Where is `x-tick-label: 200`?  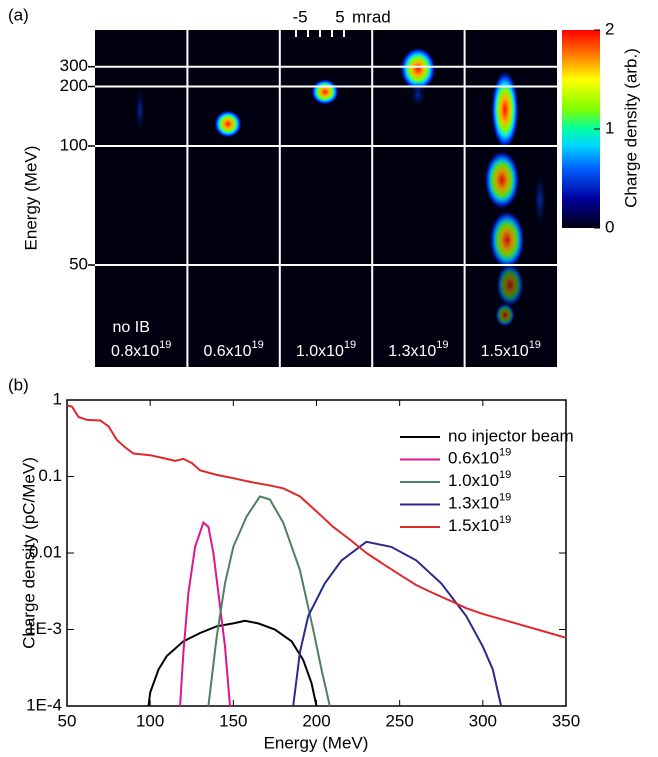 x-tick-label: 200 is located at coordinates (316, 720).